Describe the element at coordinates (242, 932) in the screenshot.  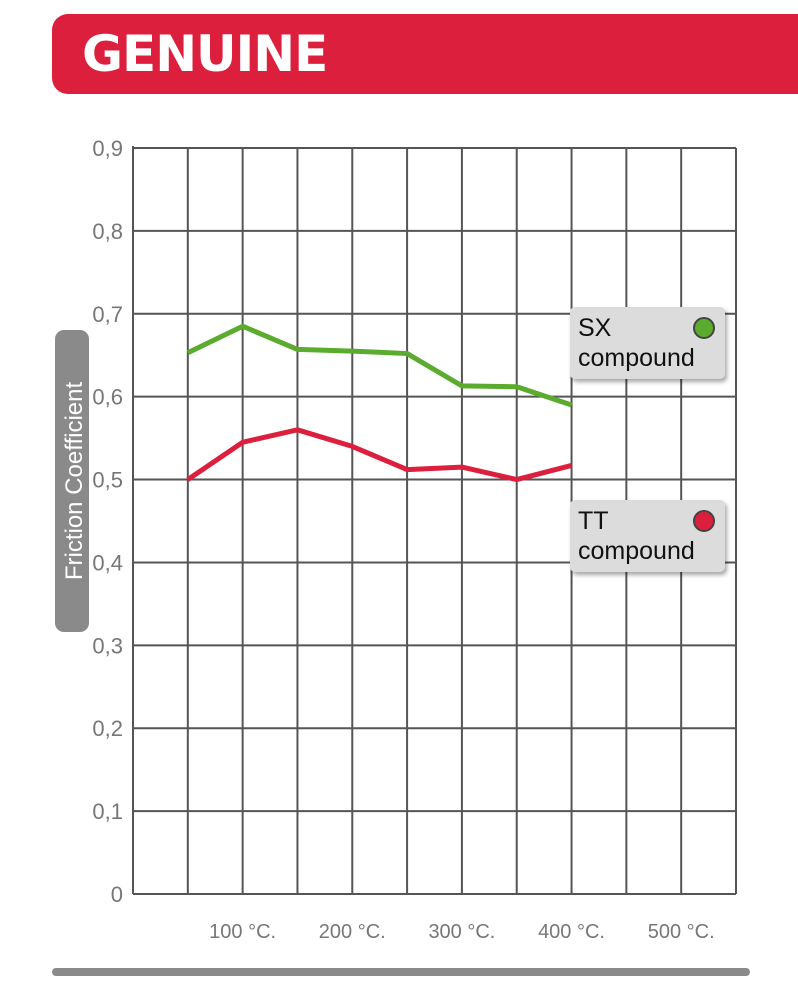
I see `x-tick-label: 100 °C.` at that location.